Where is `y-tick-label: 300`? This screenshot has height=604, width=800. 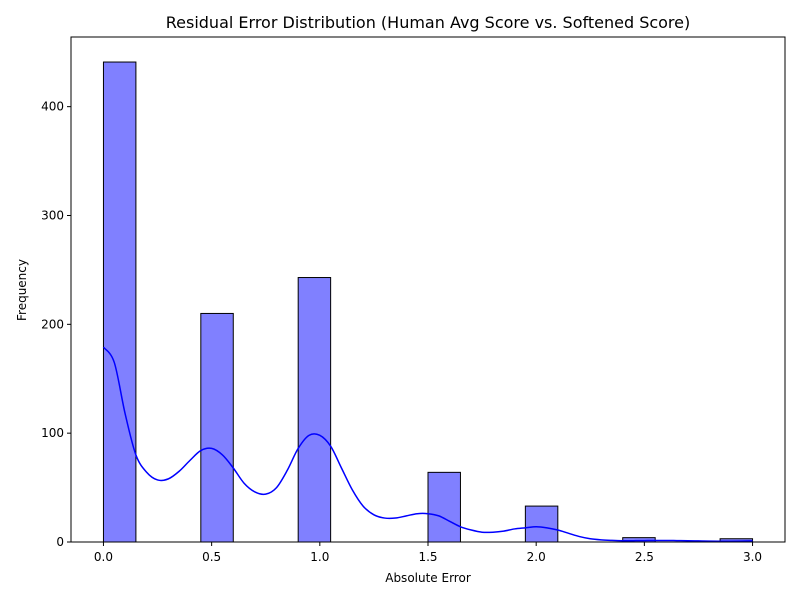 y-tick-label: 300 is located at coordinates (52, 215).